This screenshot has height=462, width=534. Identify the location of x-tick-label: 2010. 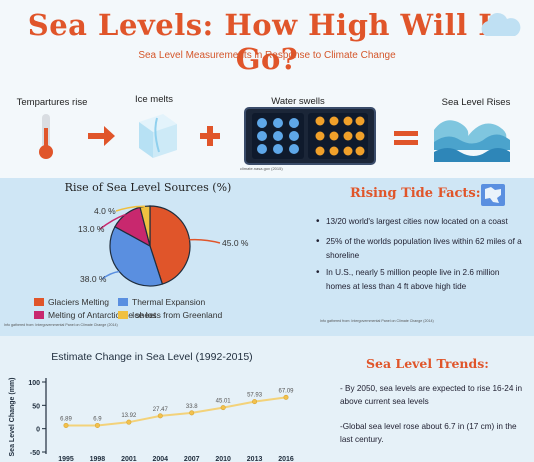
(223, 459).